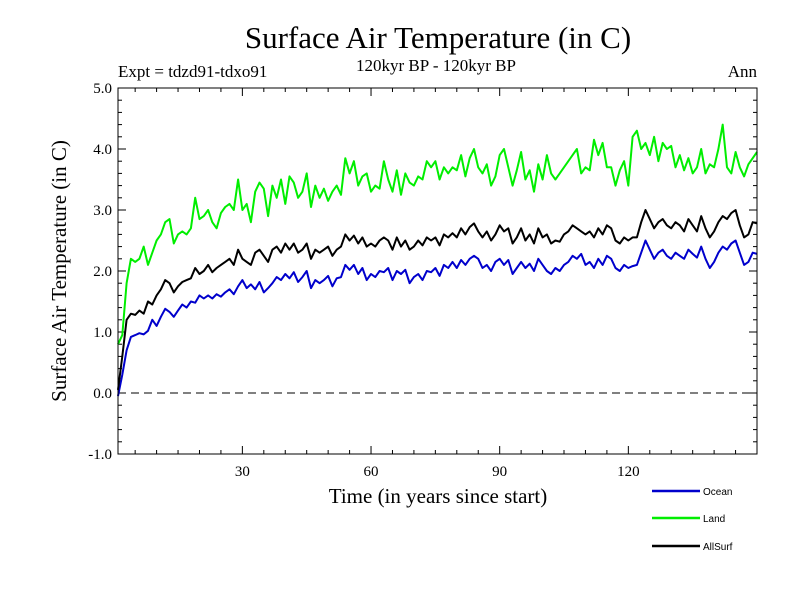 The width and height of the screenshot is (800, 600). I want to click on x-tick-label: 120, so click(628, 472).